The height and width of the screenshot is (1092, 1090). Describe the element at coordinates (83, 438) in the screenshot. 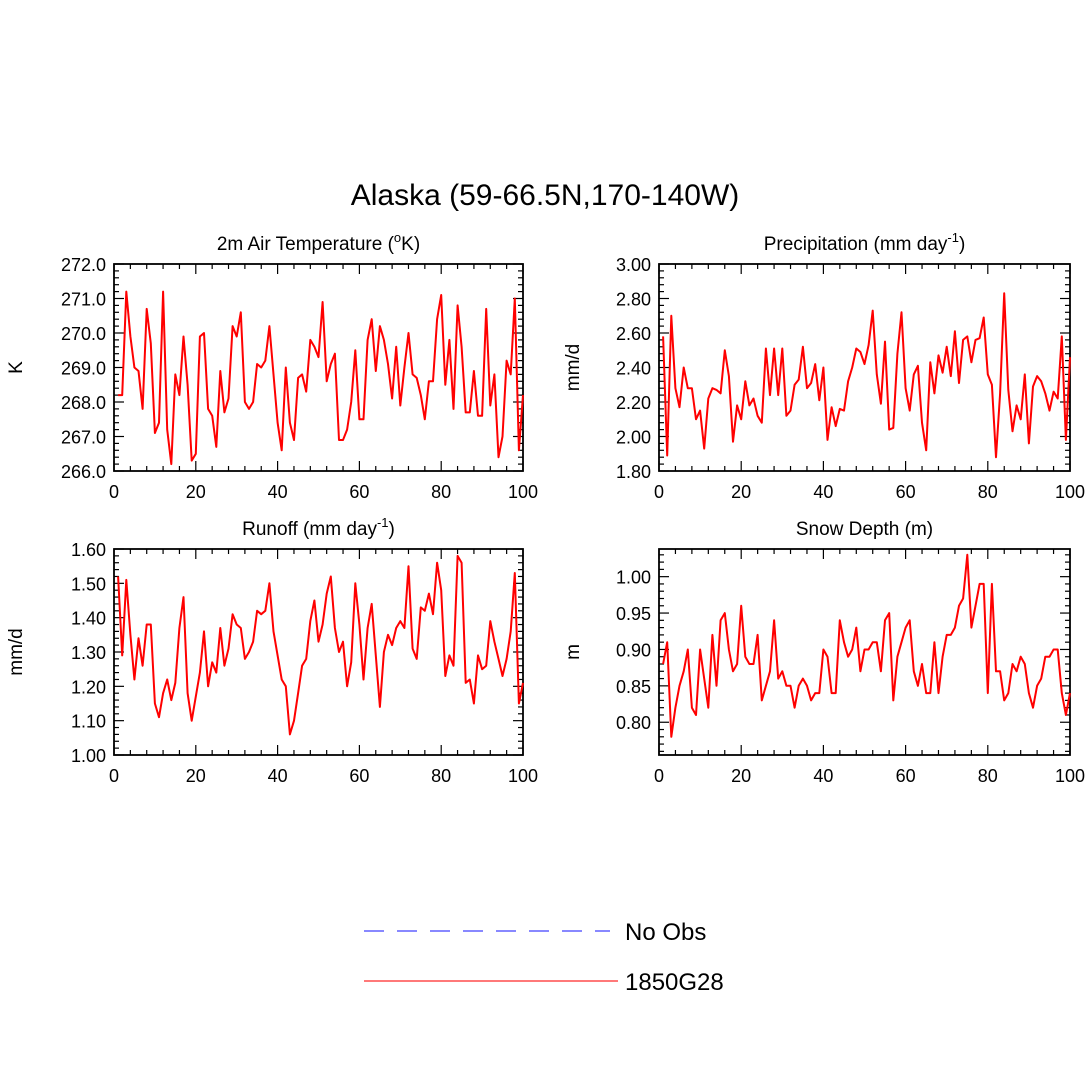

I see `y-tick-label: 267.0` at that location.